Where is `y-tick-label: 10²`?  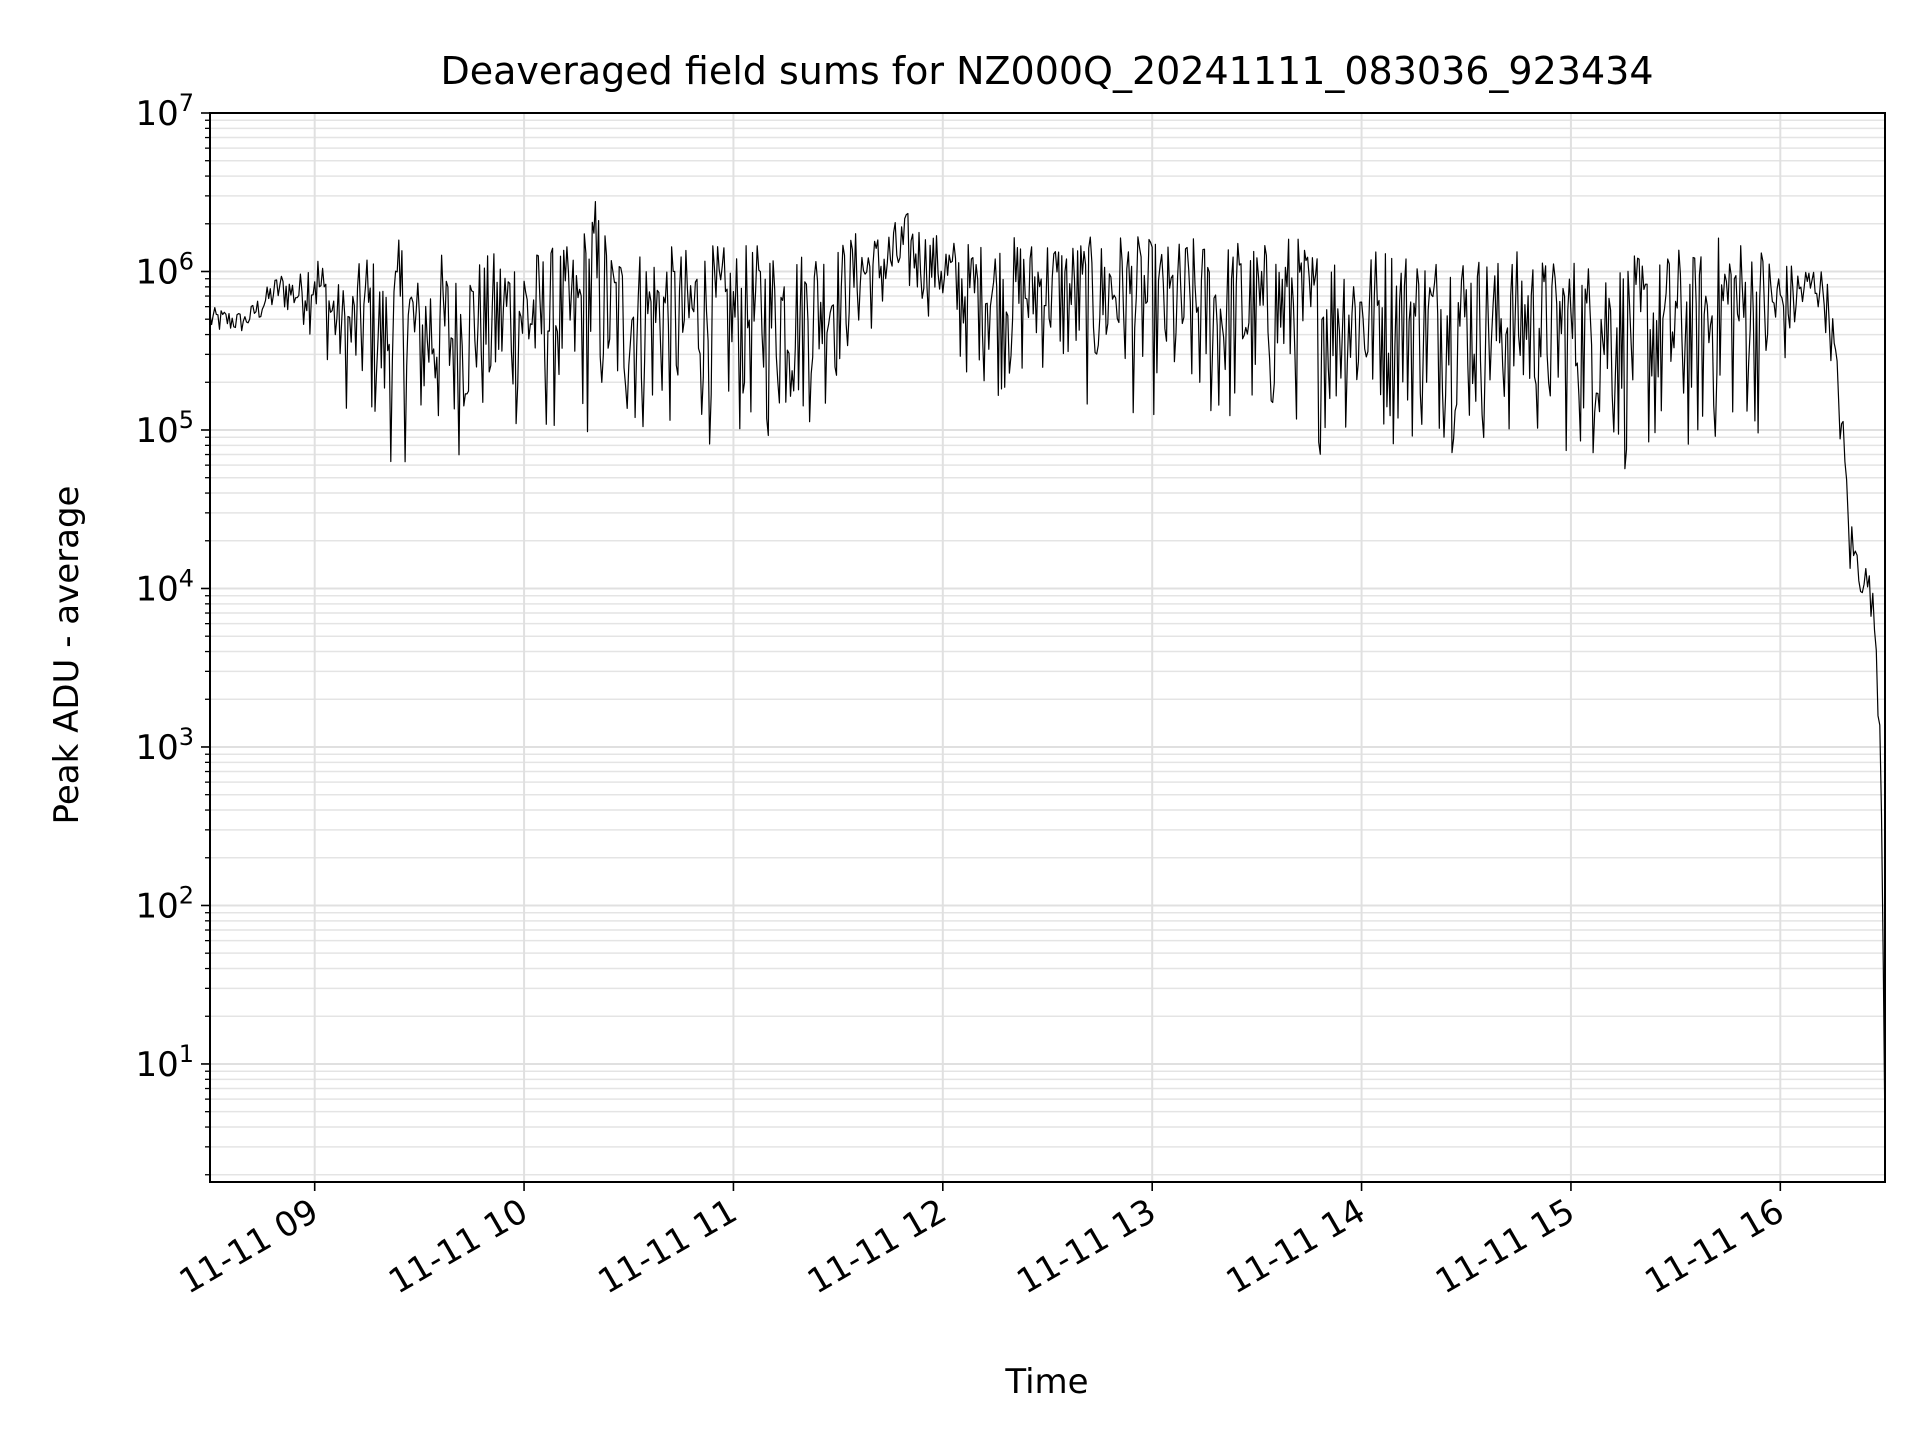 y-tick-label: 10² is located at coordinates (164, 903).